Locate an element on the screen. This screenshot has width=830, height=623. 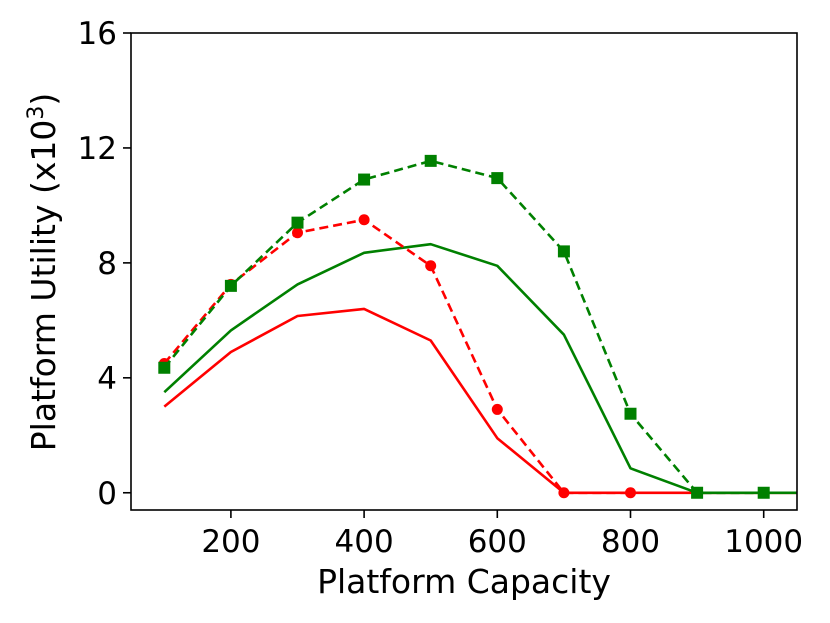
x-axis-title: Platform Capacity is located at coordinates (464, 581).